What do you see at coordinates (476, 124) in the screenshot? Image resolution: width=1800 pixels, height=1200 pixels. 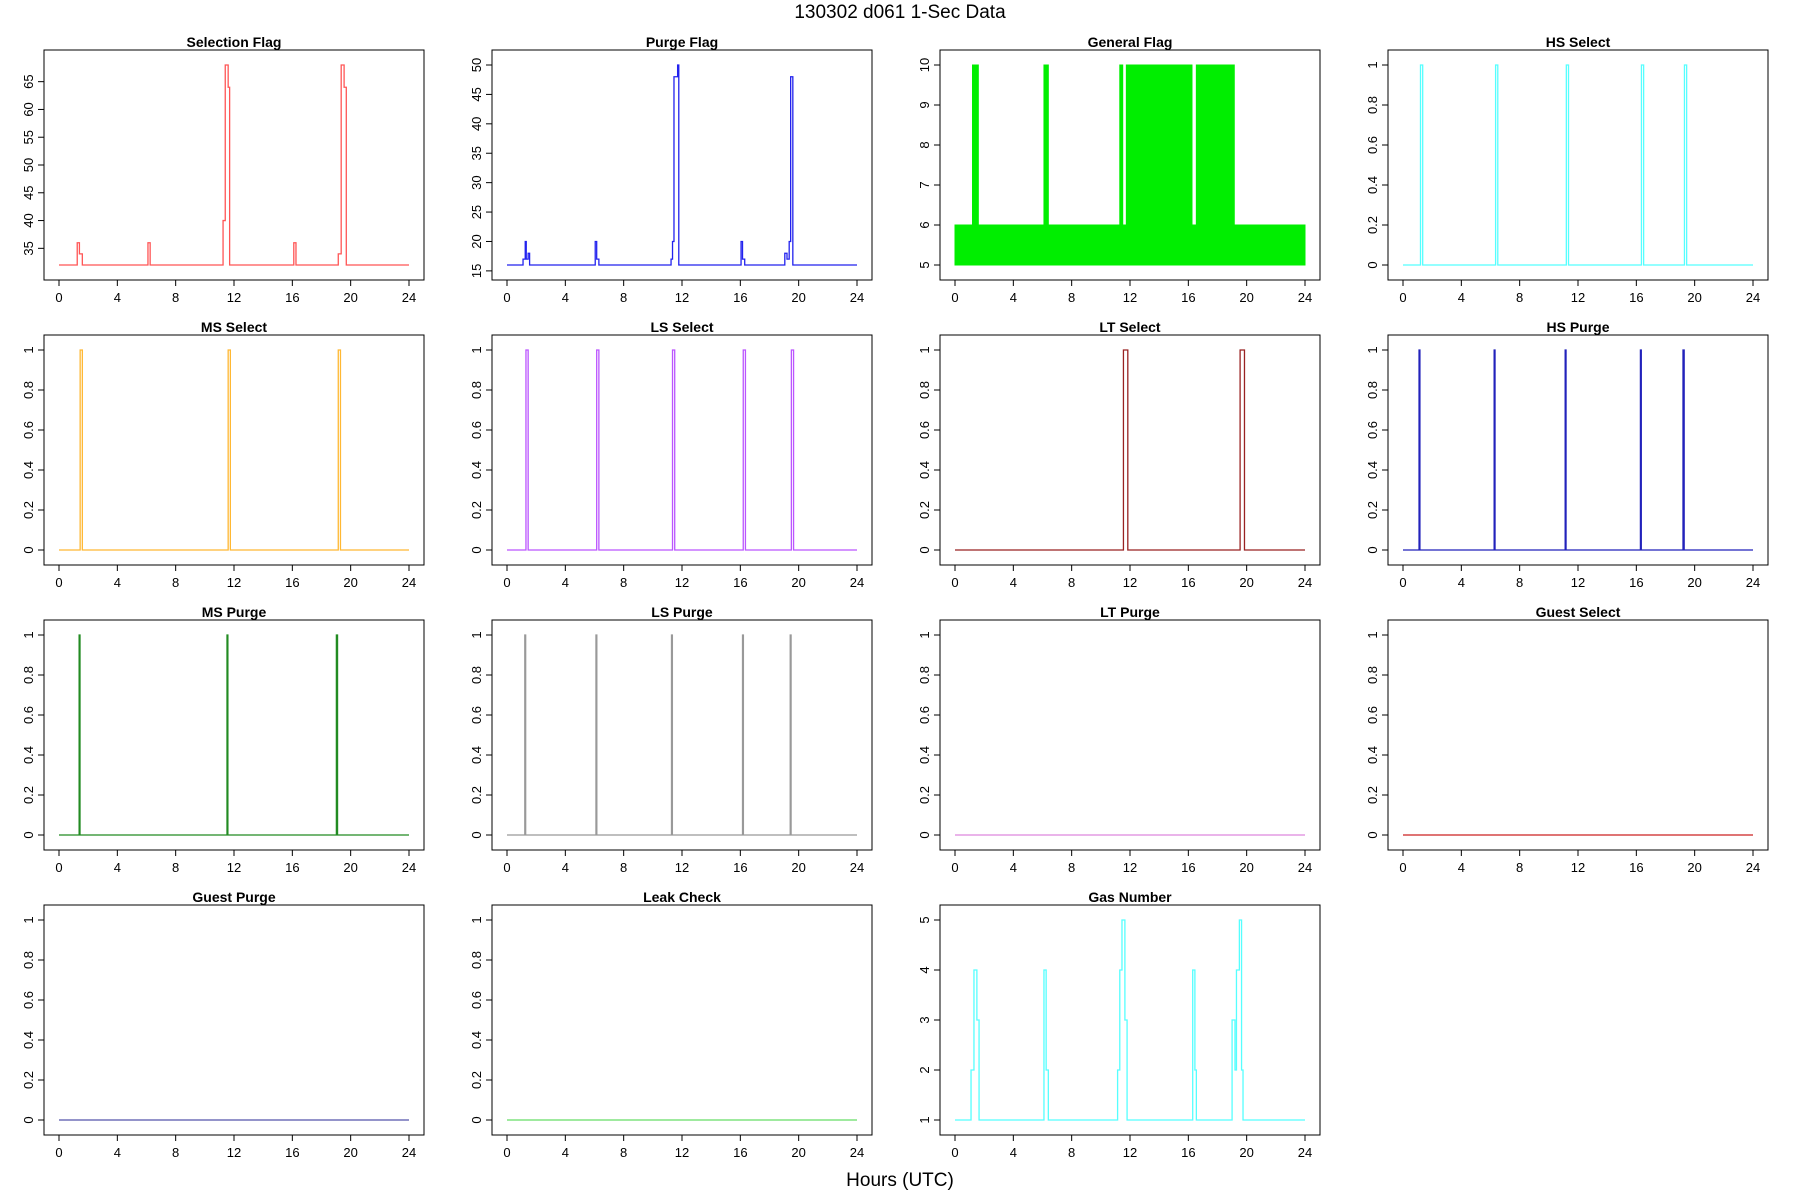 I see `y-tick-label: 40` at bounding box center [476, 124].